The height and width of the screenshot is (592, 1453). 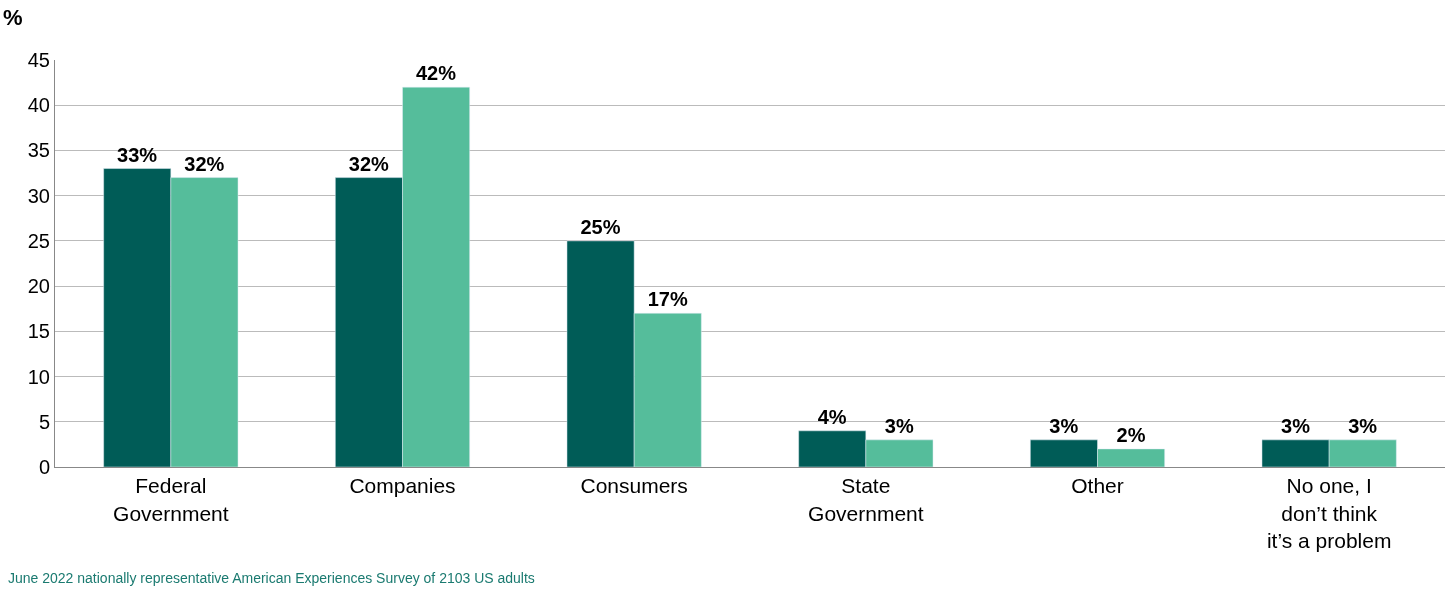 What do you see at coordinates (1329, 513) in the screenshot?
I see `x-tick-label: No one, I don’t think it’s a problem` at bounding box center [1329, 513].